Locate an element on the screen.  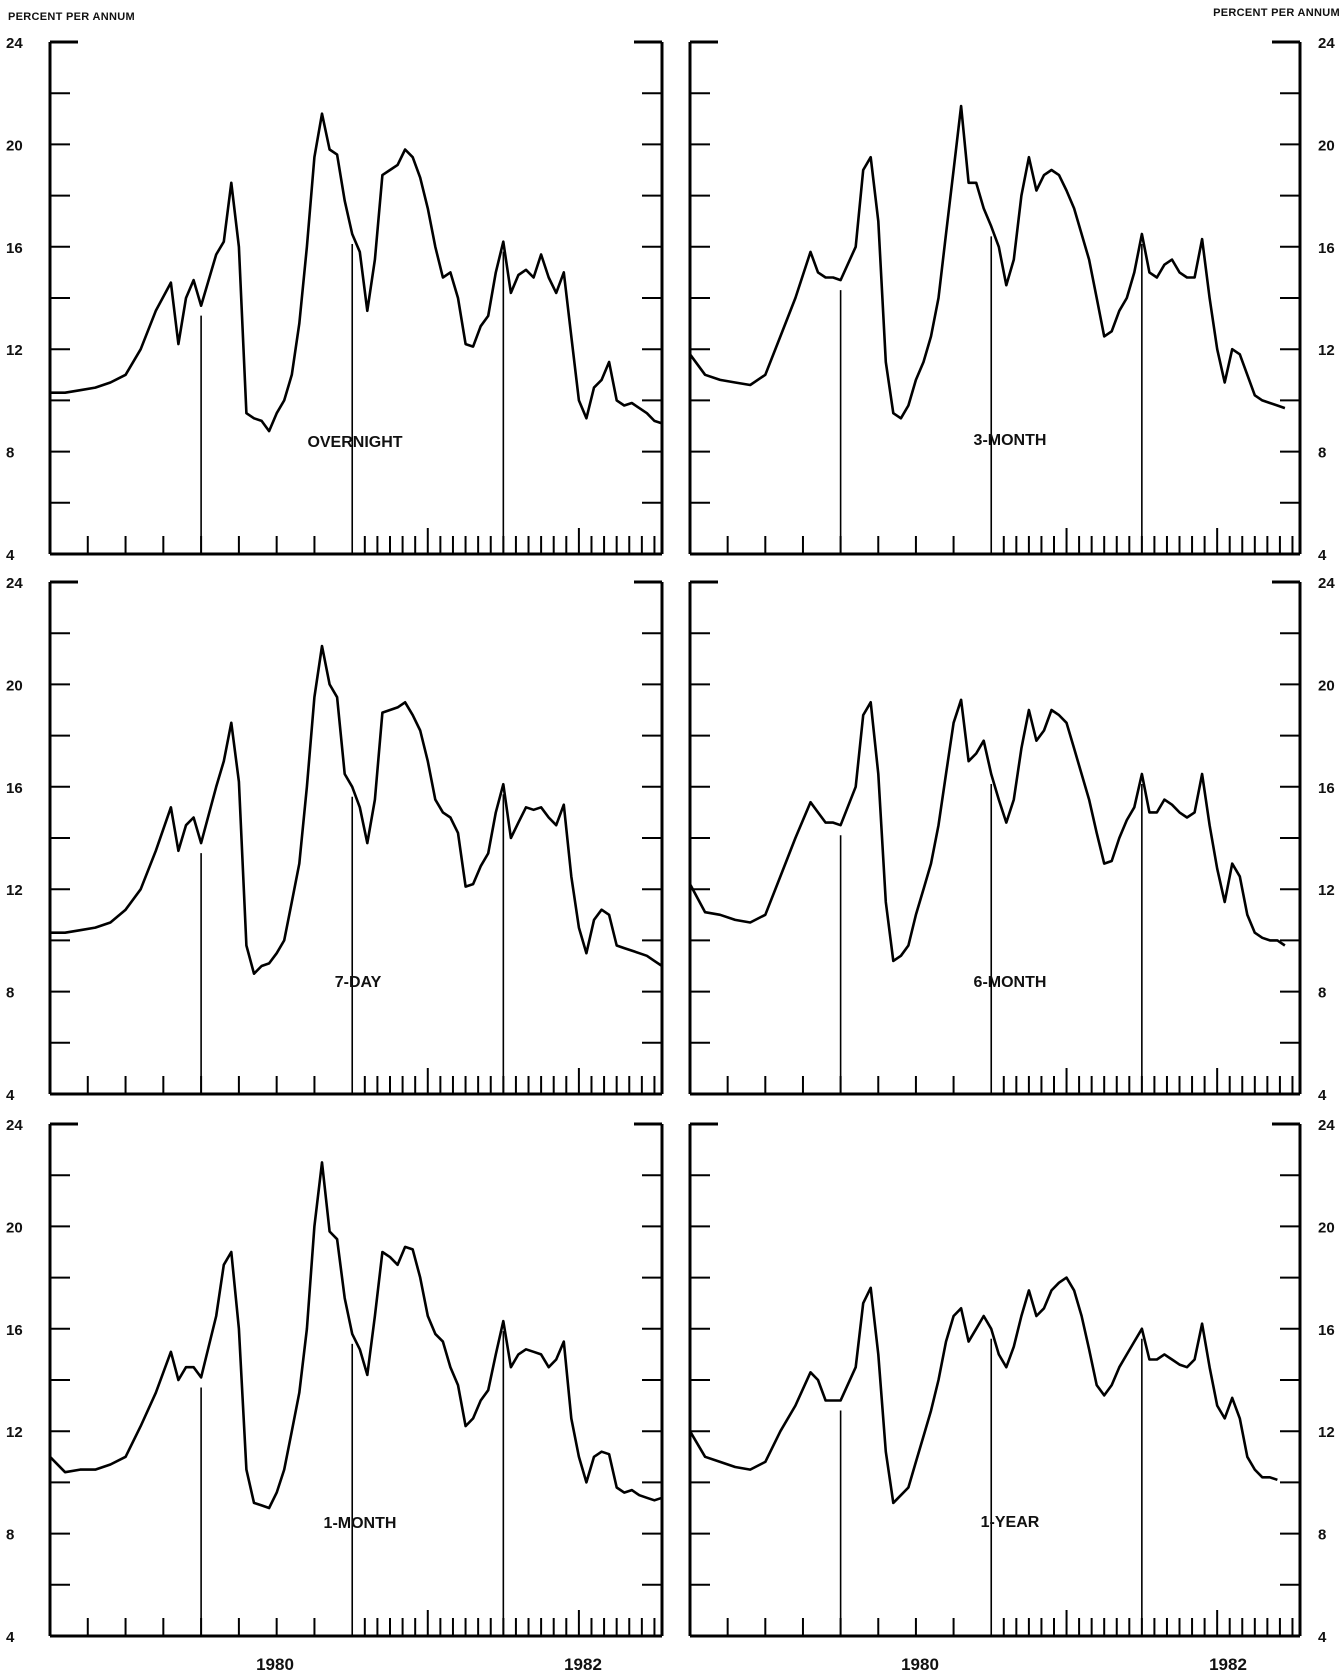
panel-label-1-year: 1-YEAR is located at coordinates (1010, 1522).